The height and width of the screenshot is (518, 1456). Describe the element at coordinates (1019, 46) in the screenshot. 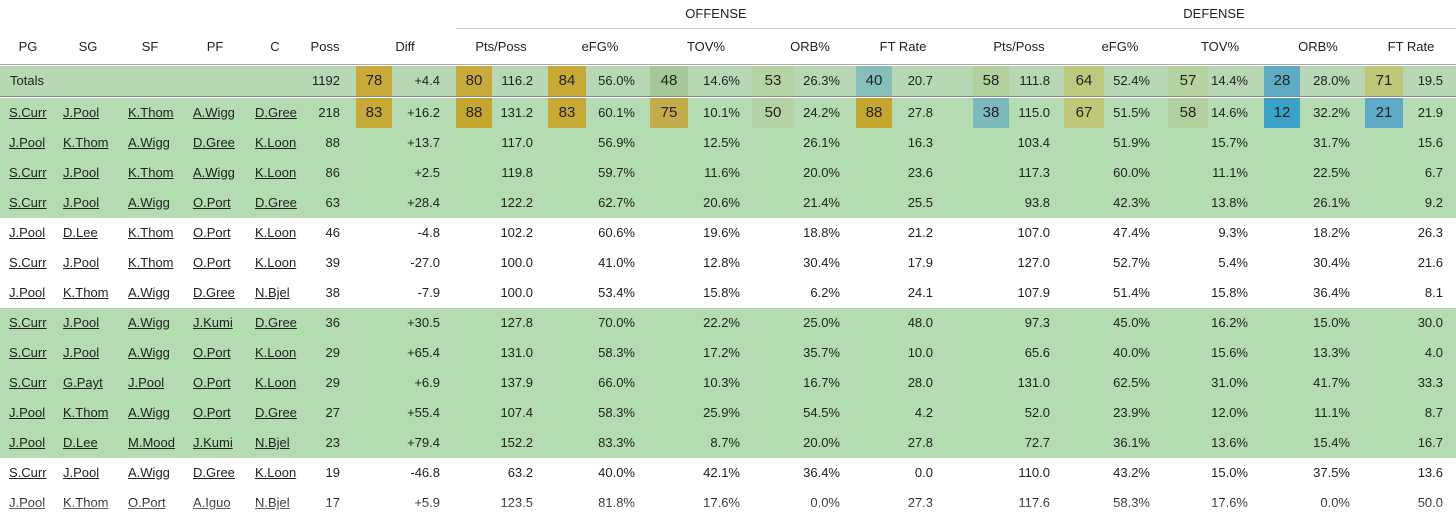

I see `col-header-def-pts-poss: Pts/Poss` at that location.